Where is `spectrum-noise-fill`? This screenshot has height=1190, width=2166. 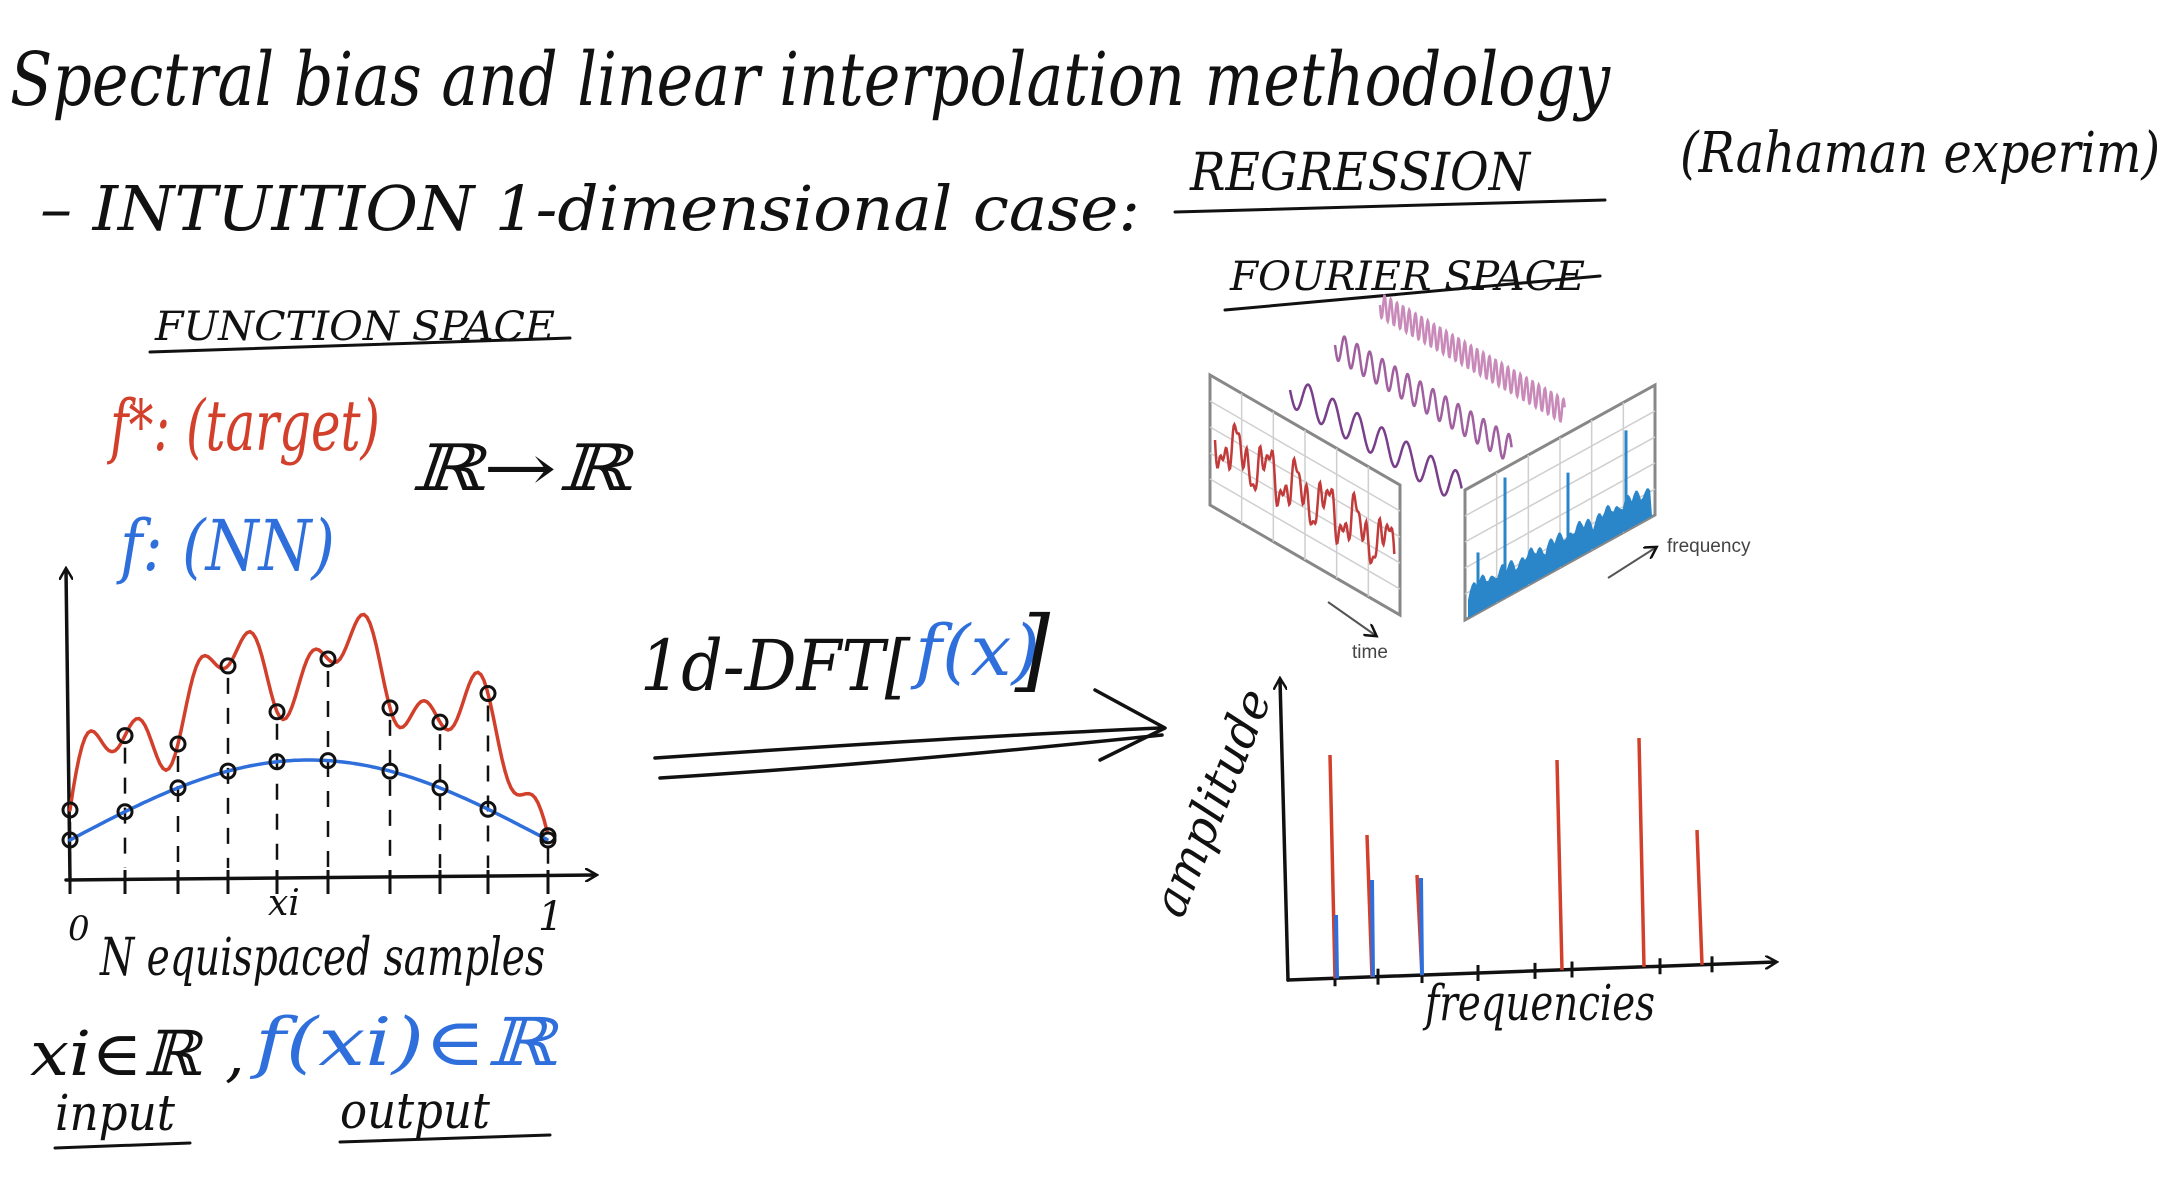
spectrum-noise-fill is located at coordinates (1560, 553).